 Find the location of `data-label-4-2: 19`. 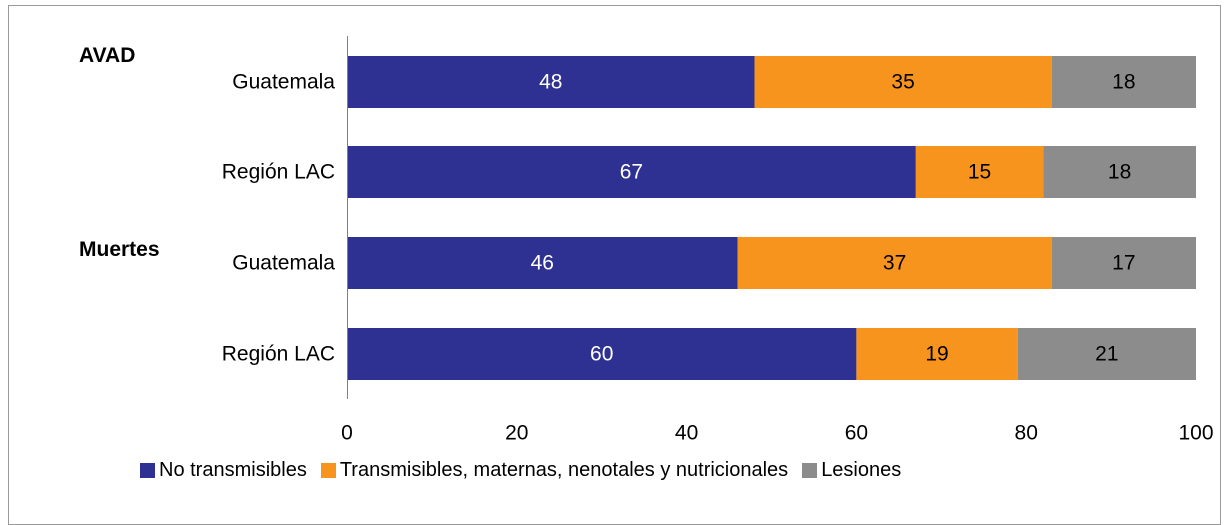

data-label-4-2: 19 is located at coordinates (936, 354).